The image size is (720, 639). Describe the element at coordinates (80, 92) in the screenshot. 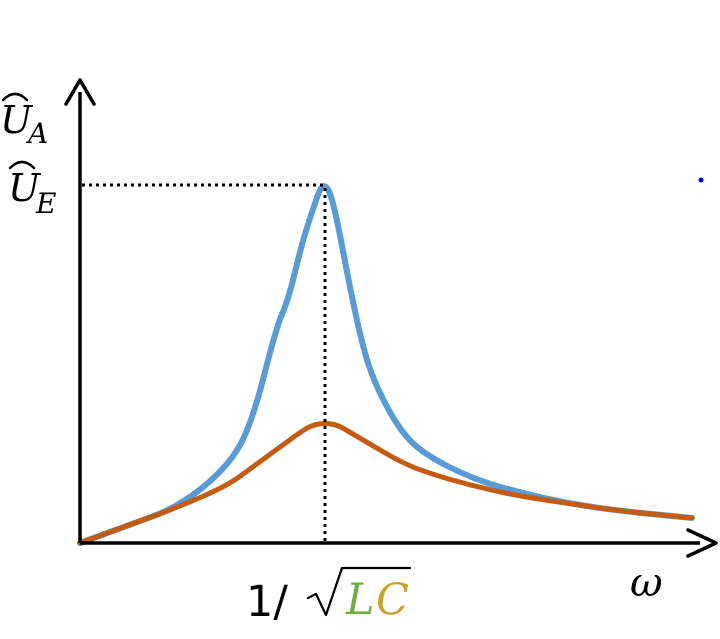

I see `y-axis-arrow` at that location.